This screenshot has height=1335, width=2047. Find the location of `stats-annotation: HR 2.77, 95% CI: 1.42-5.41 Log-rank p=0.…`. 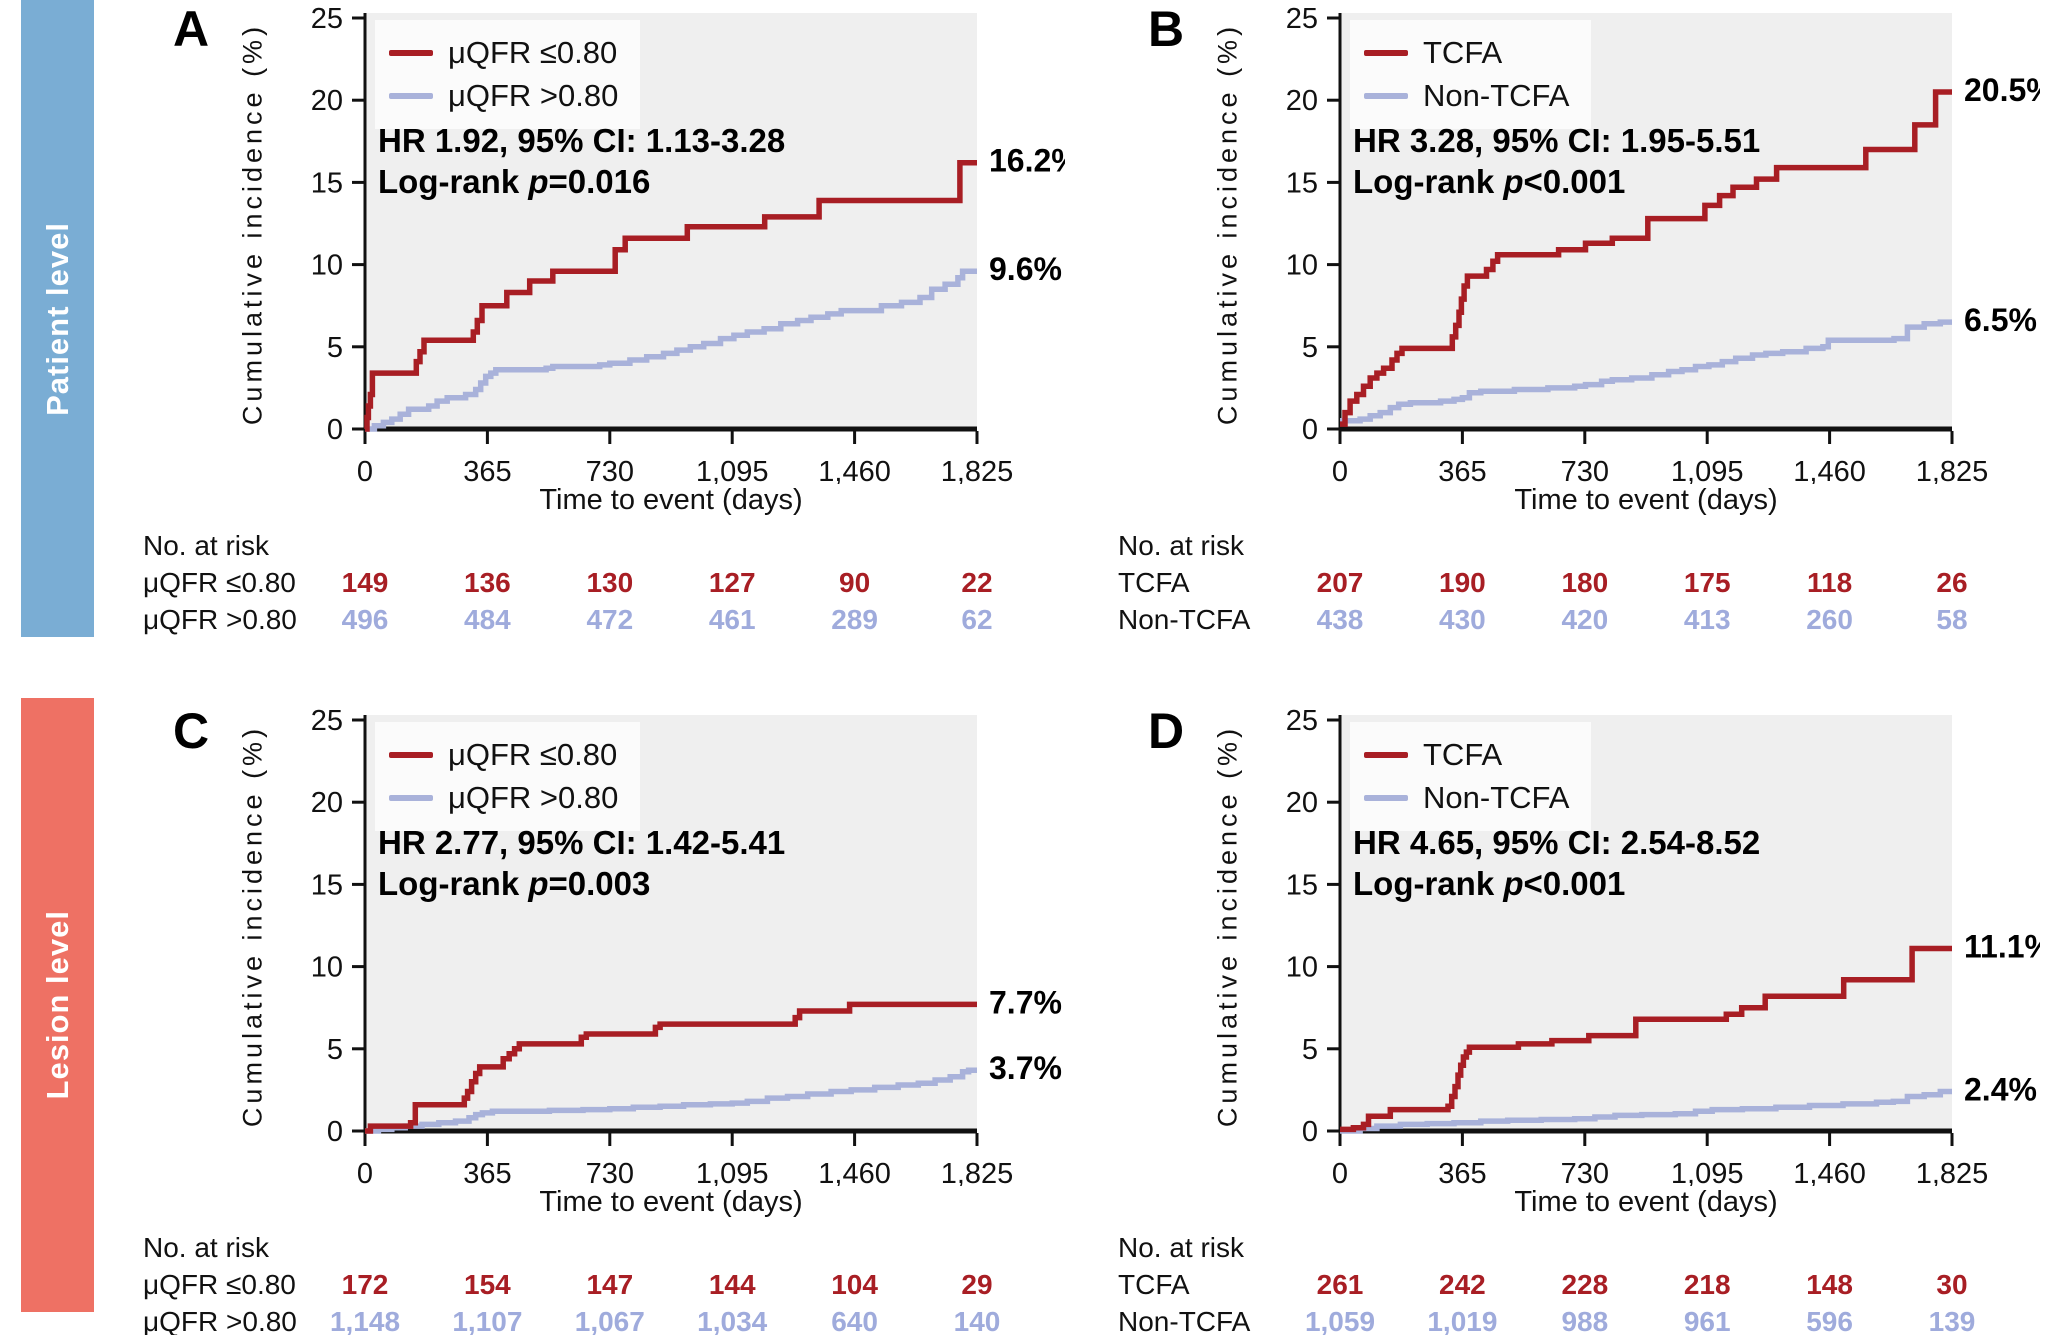

stats-annotation: HR 2.77, 95% CI: 1.42-5.41 Log-rank p=0.… is located at coordinates (581, 863).